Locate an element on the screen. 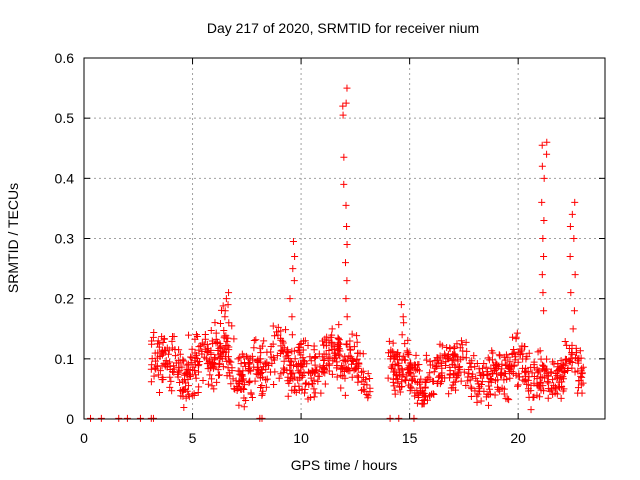  y-axis-title: SRMTID / TECUs is located at coordinates (13, 238).